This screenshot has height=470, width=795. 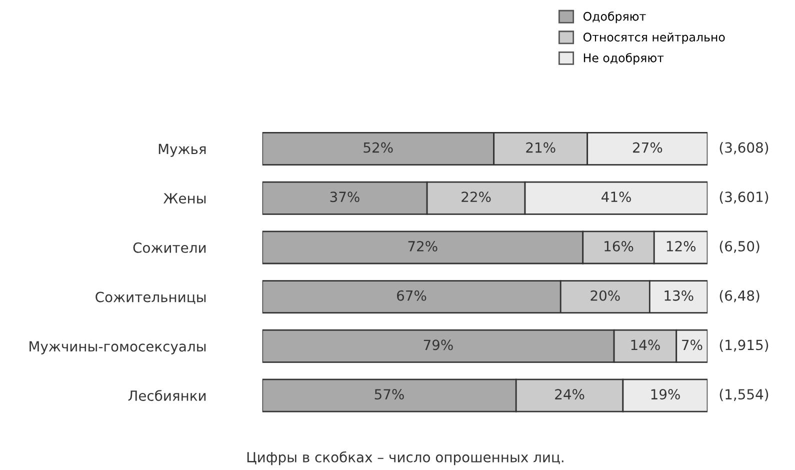 What do you see at coordinates (378, 147) in the screenshot?
I see `data-label: 52%` at bounding box center [378, 147].